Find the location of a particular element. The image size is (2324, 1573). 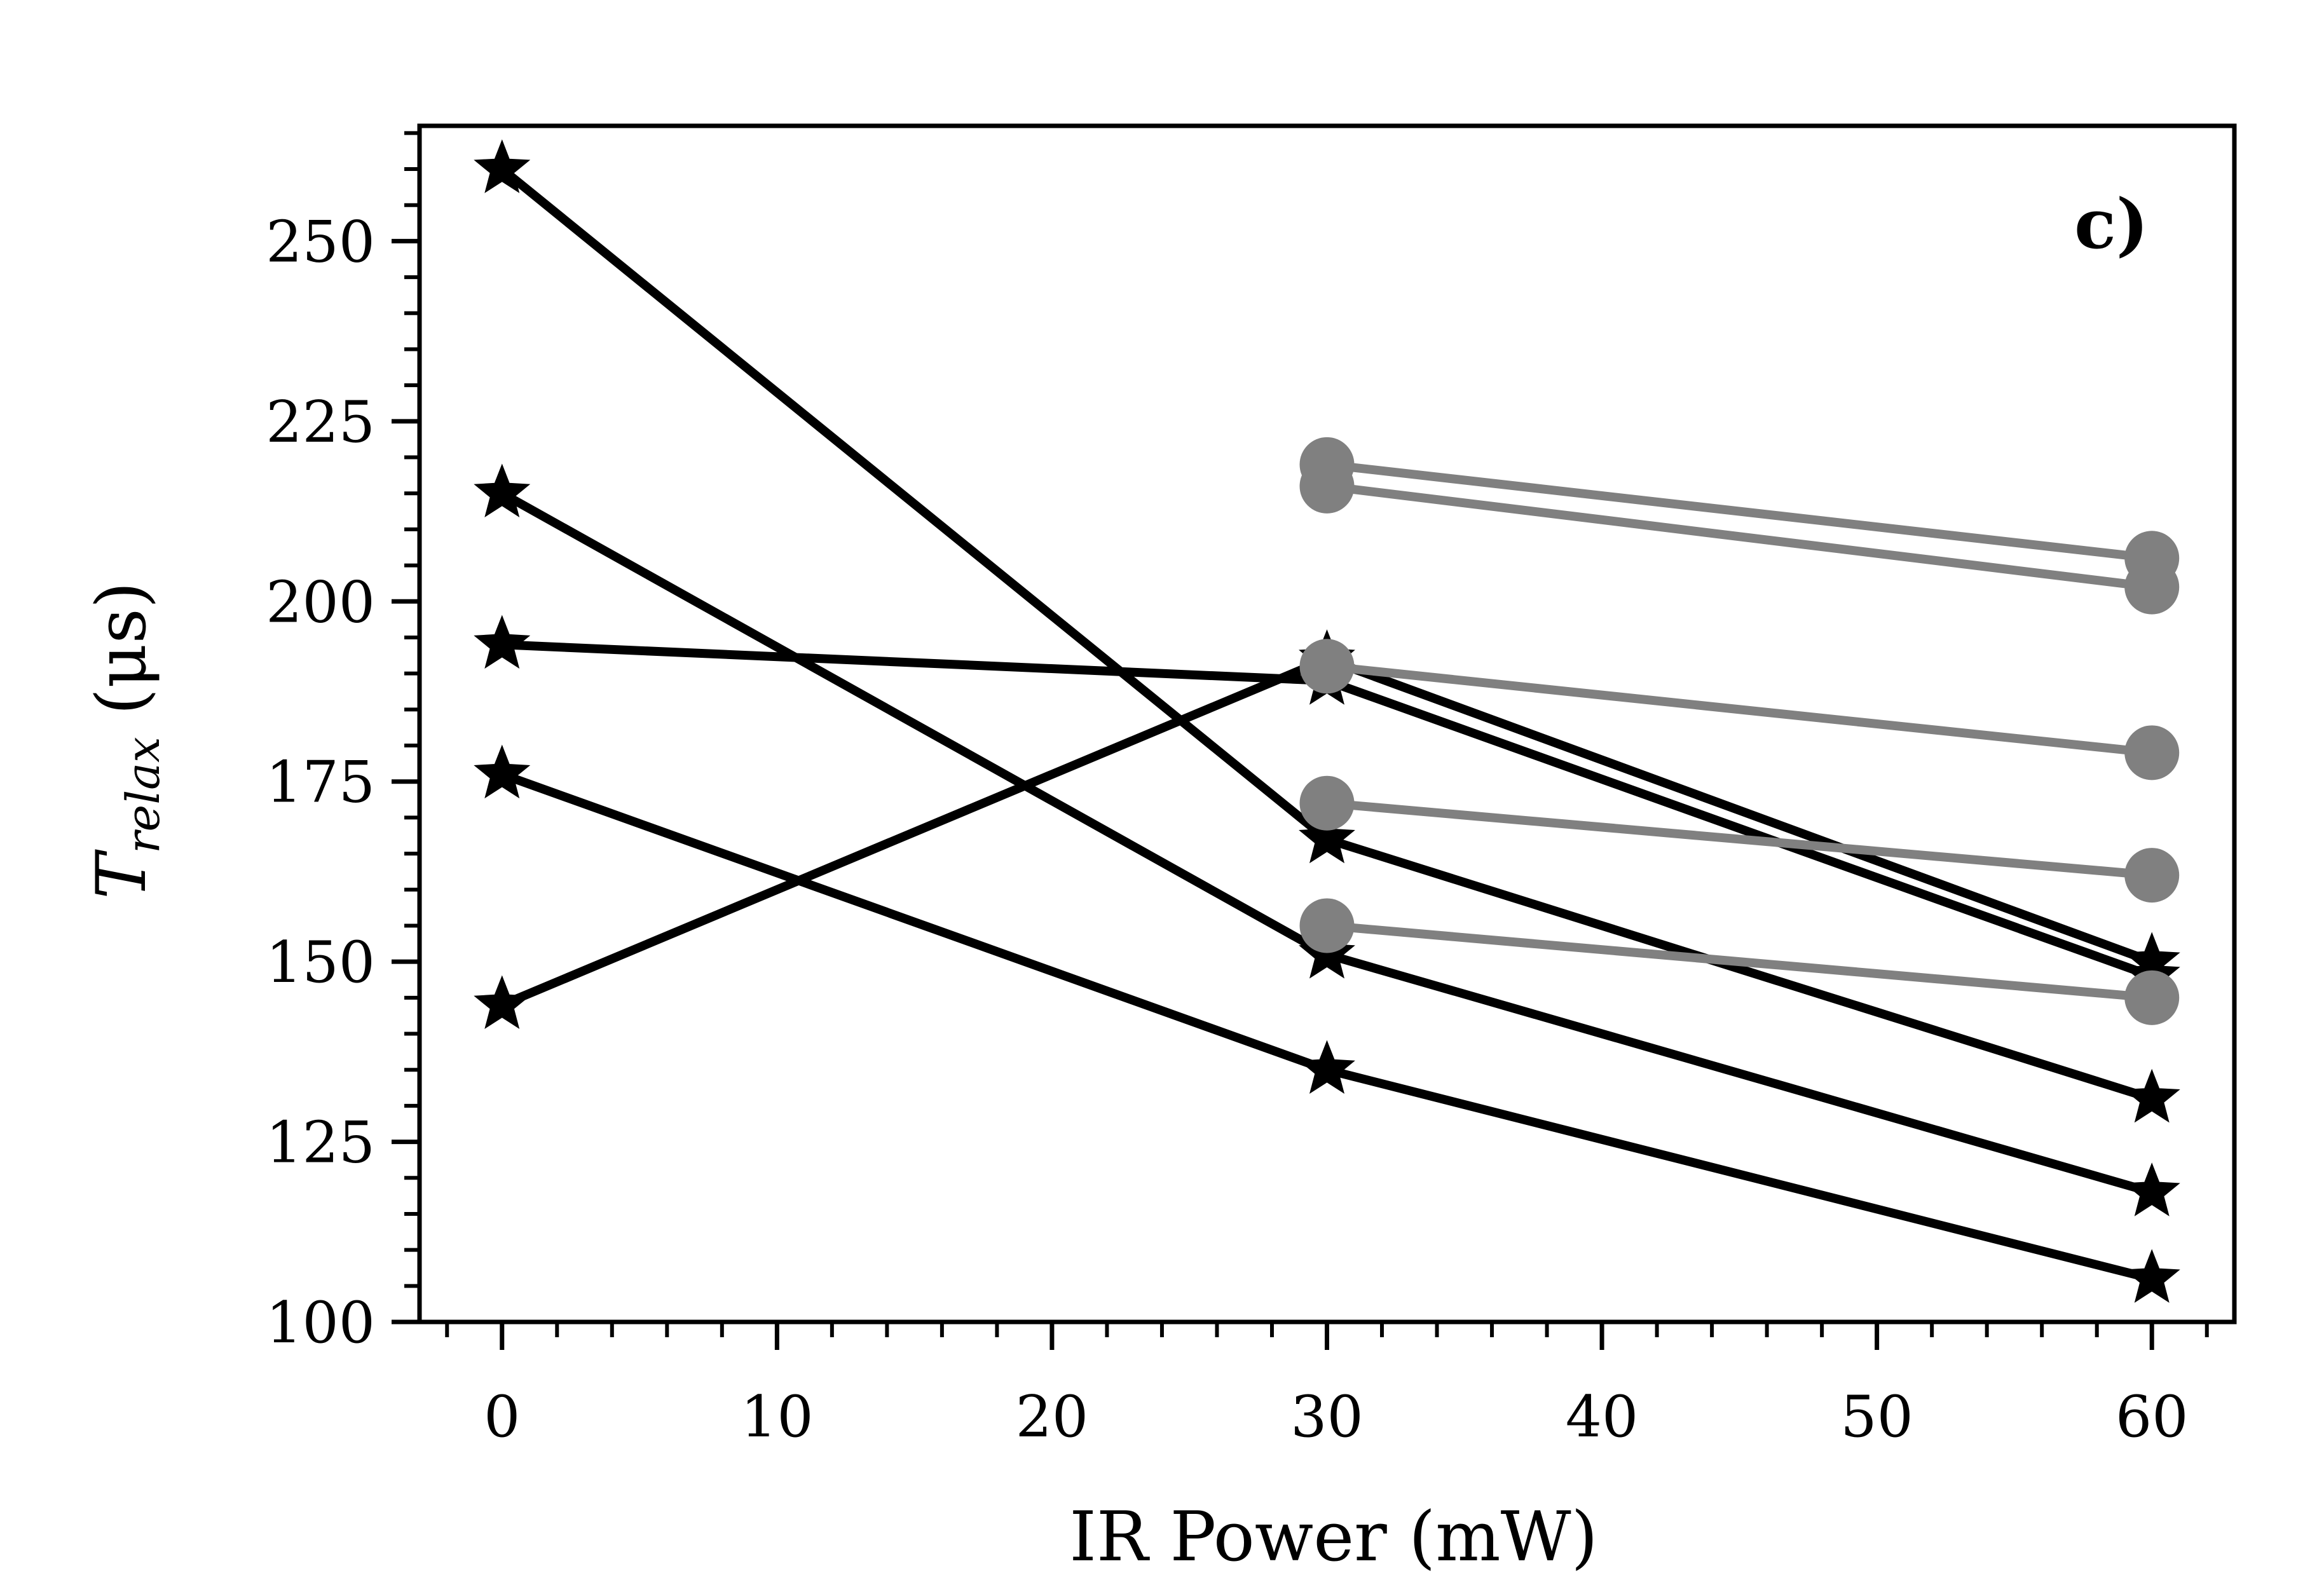

x-axis-label: IR Power (mW) is located at coordinates (1333, 1535).